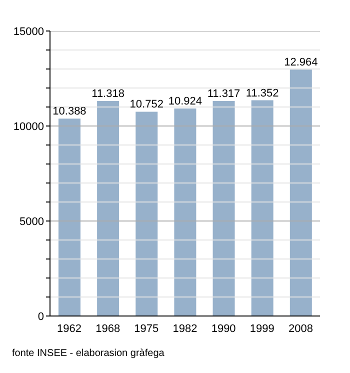  What do you see at coordinates (32, 222) in the screenshot?
I see `y-tick-label: 5000` at bounding box center [32, 222].